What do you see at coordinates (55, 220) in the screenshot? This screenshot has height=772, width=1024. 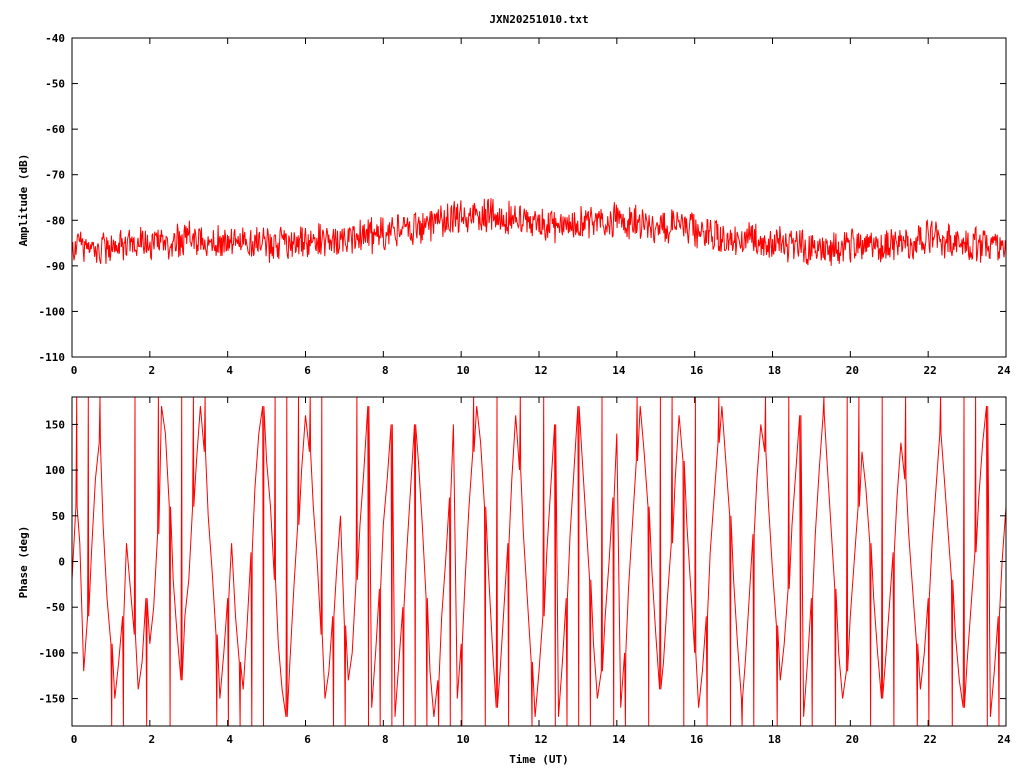 I see `y-tick-label: -80` at bounding box center [55, 220].